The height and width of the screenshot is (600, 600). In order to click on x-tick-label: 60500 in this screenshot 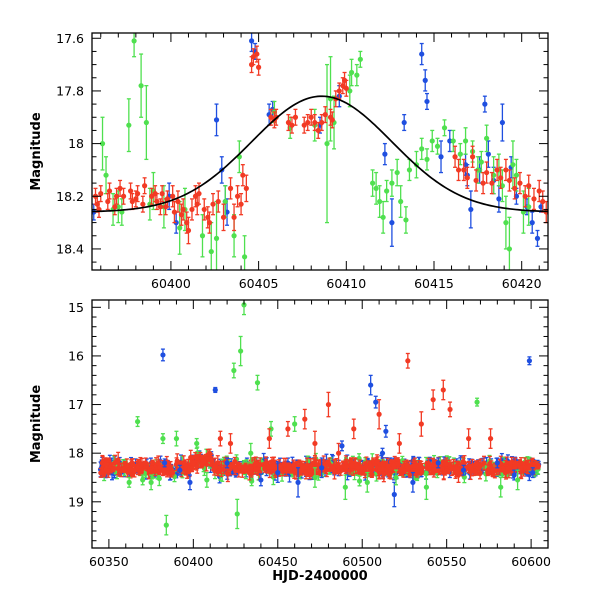, I will do `click(362, 561)`.